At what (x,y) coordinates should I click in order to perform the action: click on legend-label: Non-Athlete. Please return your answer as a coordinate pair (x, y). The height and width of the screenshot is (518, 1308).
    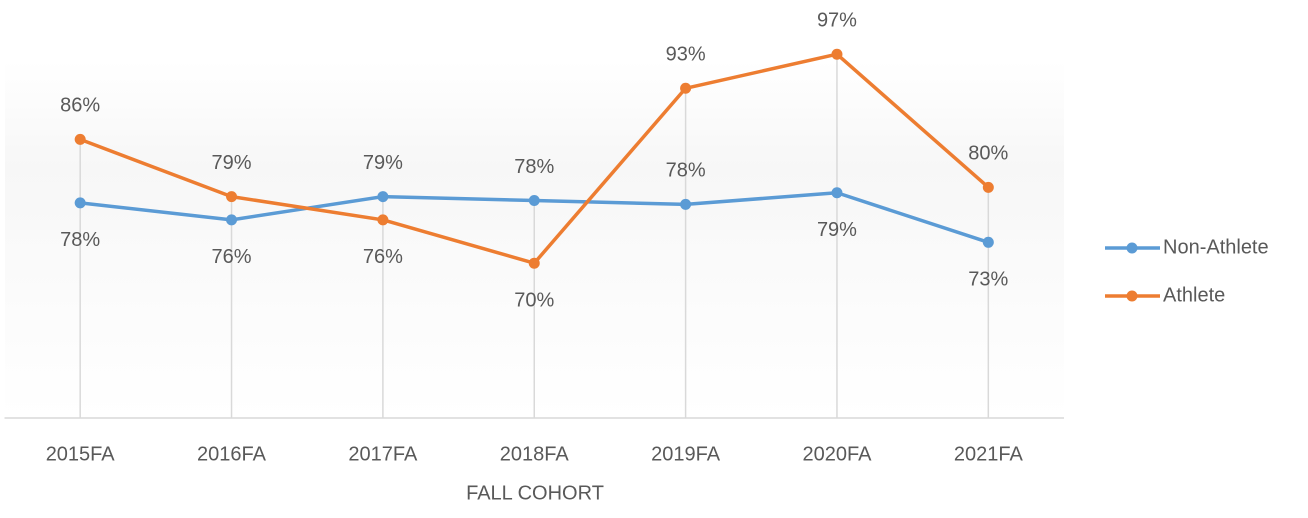
    Looking at the image, I should click on (1216, 247).